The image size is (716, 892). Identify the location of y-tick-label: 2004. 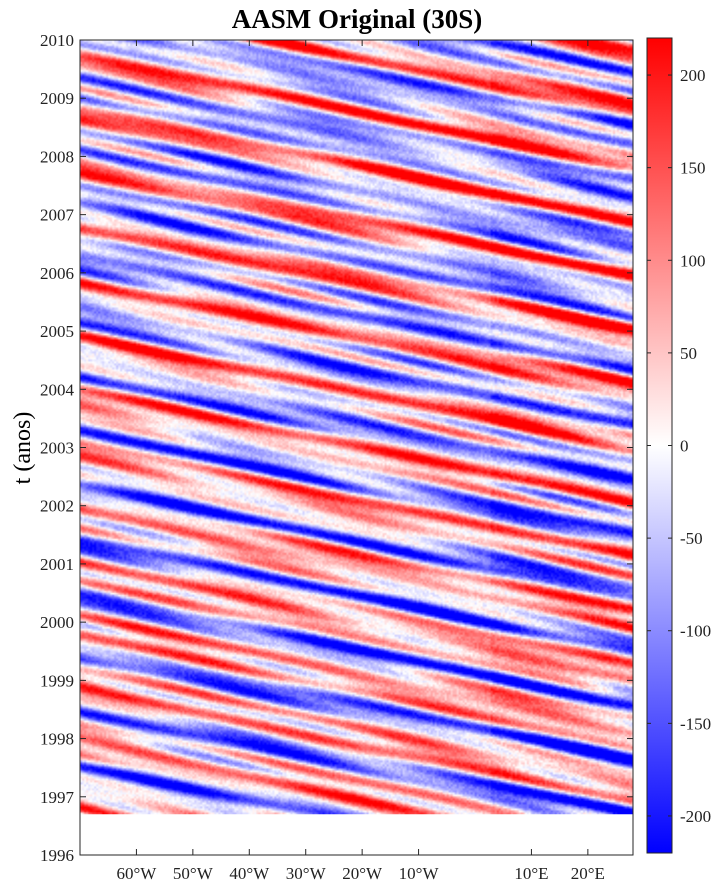
(57, 389).